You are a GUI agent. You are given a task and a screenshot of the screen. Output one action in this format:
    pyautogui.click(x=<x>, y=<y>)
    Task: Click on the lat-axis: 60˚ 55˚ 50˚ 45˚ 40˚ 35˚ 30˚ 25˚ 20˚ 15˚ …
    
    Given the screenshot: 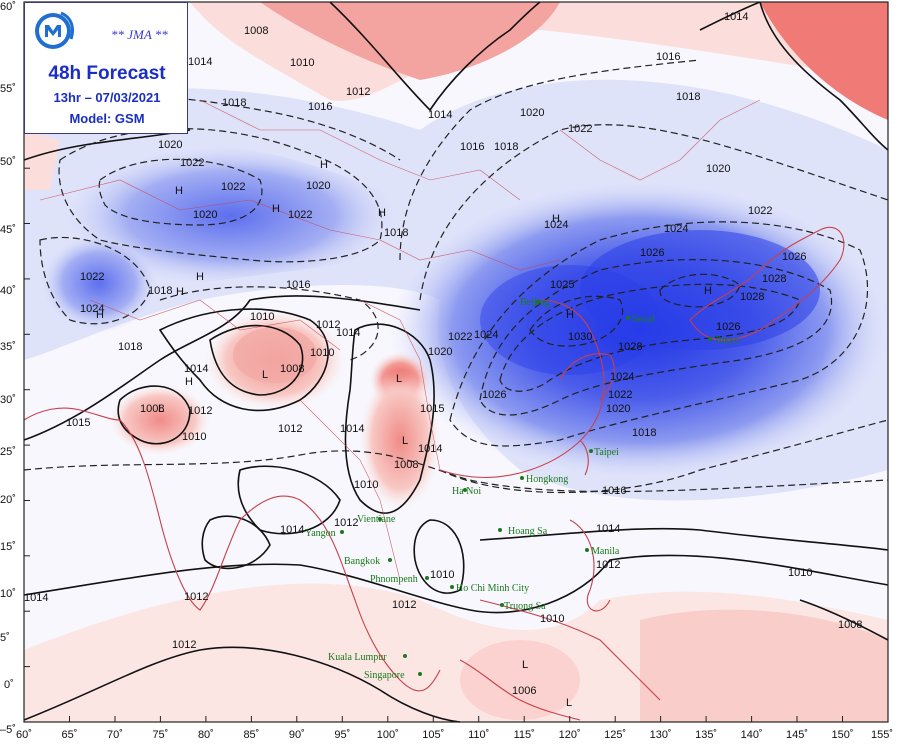 What is the action you would take?
    pyautogui.click(x=15, y=368)
    